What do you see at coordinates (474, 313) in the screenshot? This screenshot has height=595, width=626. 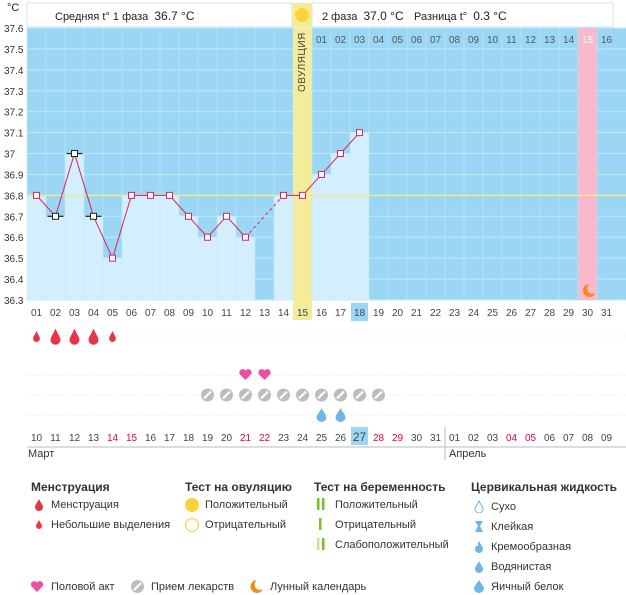 I see `cycle-day-label: 24` at bounding box center [474, 313].